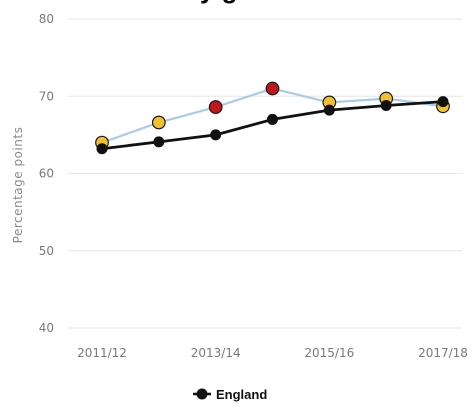 This screenshot has width=472, height=410. I want to click on y-tick-label-40: 40, so click(46, 328).